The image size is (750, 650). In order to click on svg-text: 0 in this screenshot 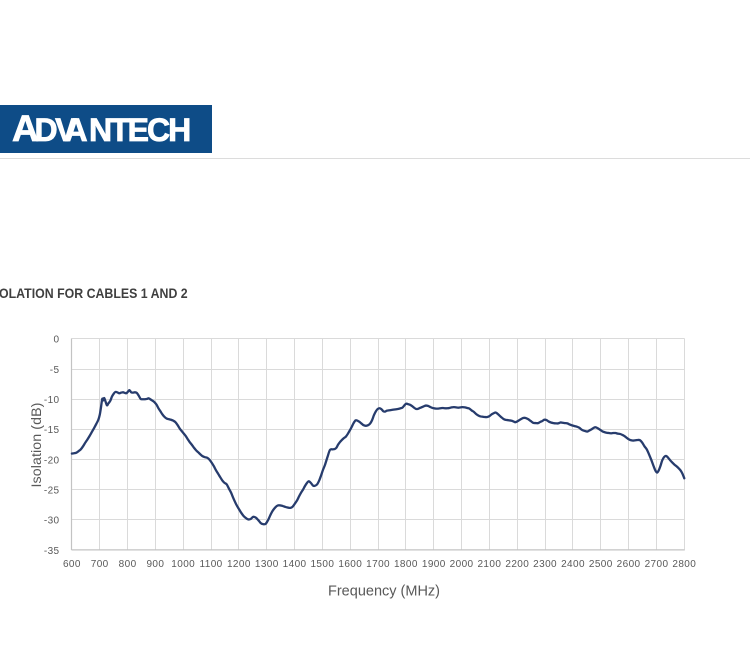, I will do `click(57, 340)`.